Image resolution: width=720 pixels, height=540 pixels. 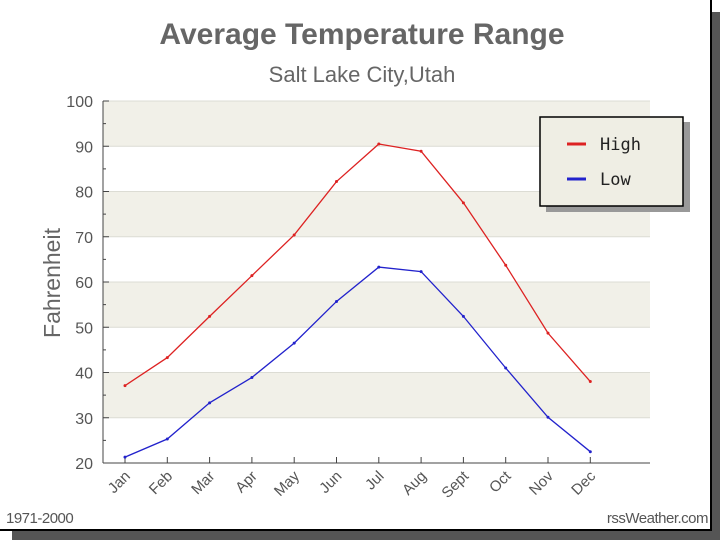 What do you see at coordinates (500, 481) in the screenshot?
I see `x-tick-label: Oct` at bounding box center [500, 481].